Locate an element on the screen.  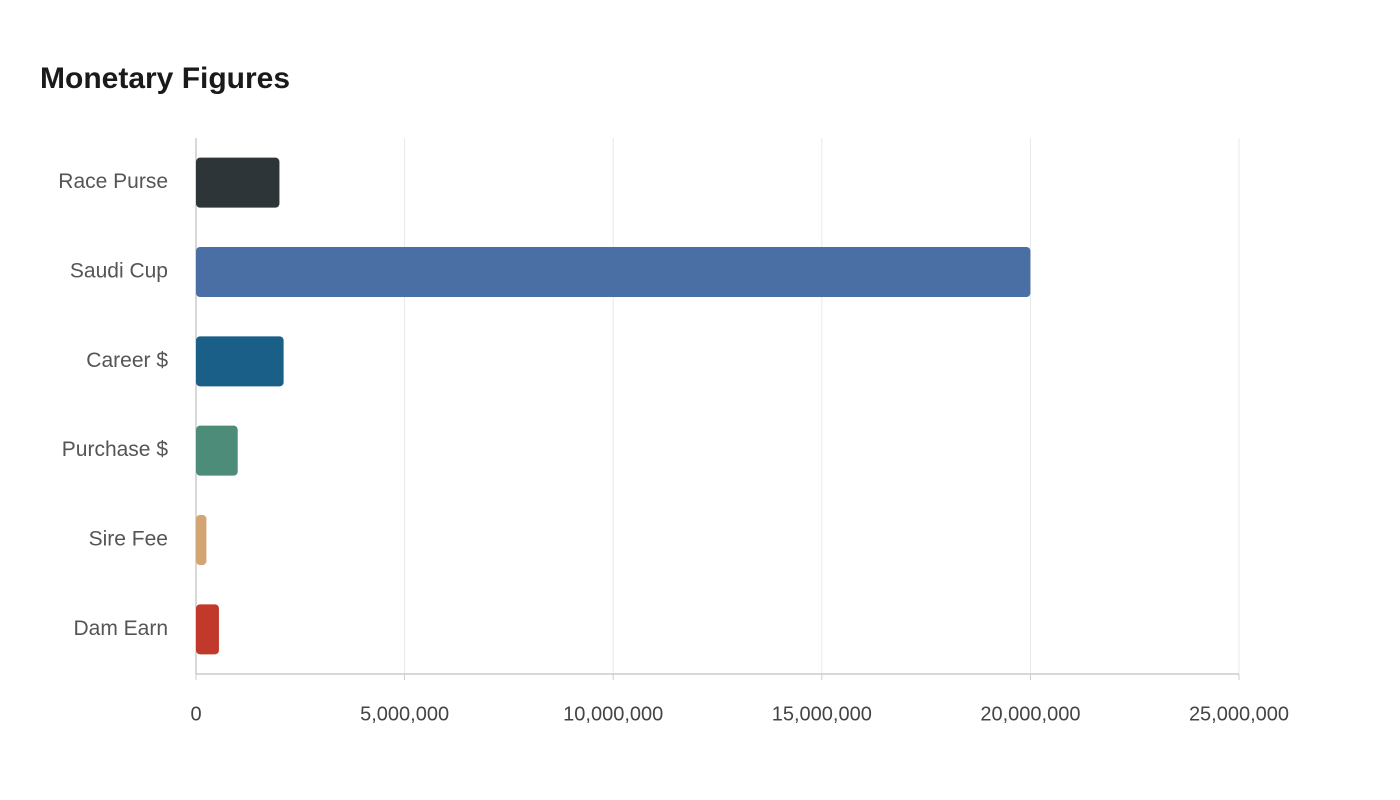
y-tick-label: Dam Earn is located at coordinates (120, 628).